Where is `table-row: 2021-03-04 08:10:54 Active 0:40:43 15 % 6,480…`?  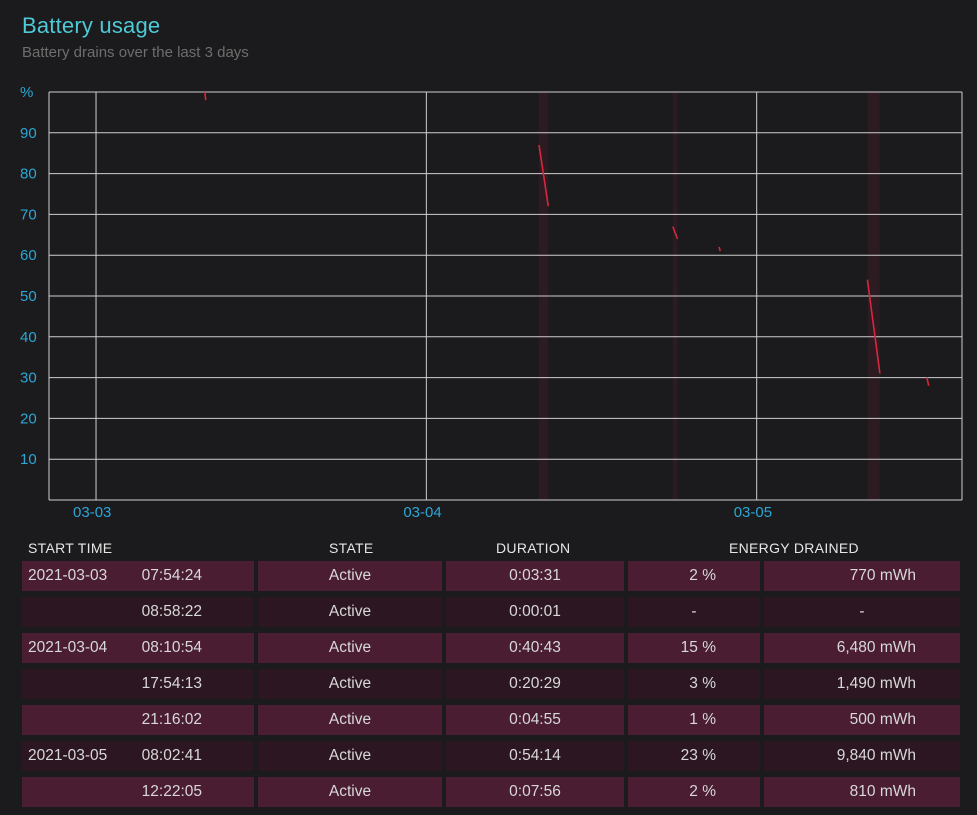 table-row: 2021-03-04 08:10:54 Active 0:40:43 15 % 6,480… is located at coordinates (492, 648).